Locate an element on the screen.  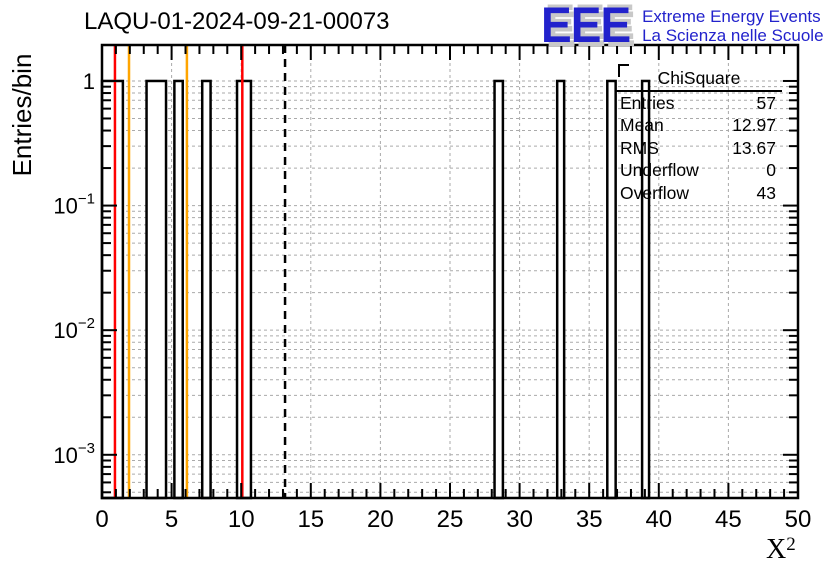
stats-row: Overflow 43 is located at coordinates (699, 193).